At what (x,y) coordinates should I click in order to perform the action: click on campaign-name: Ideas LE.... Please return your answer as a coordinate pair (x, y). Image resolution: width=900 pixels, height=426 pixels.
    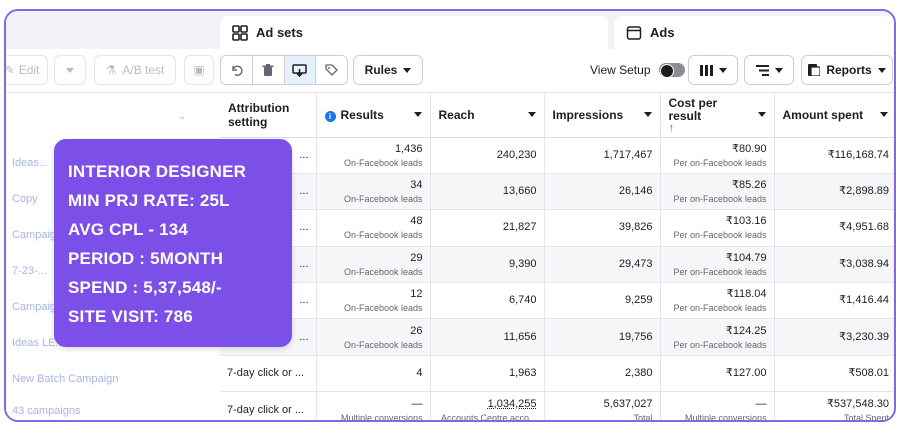
    Looking at the image, I should click on (38, 343).